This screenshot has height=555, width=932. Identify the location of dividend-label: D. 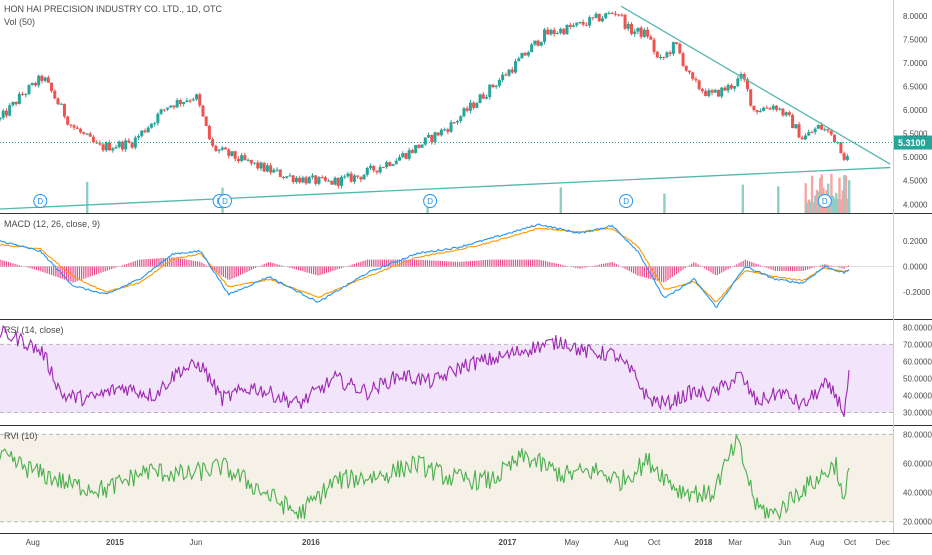
(626, 201).